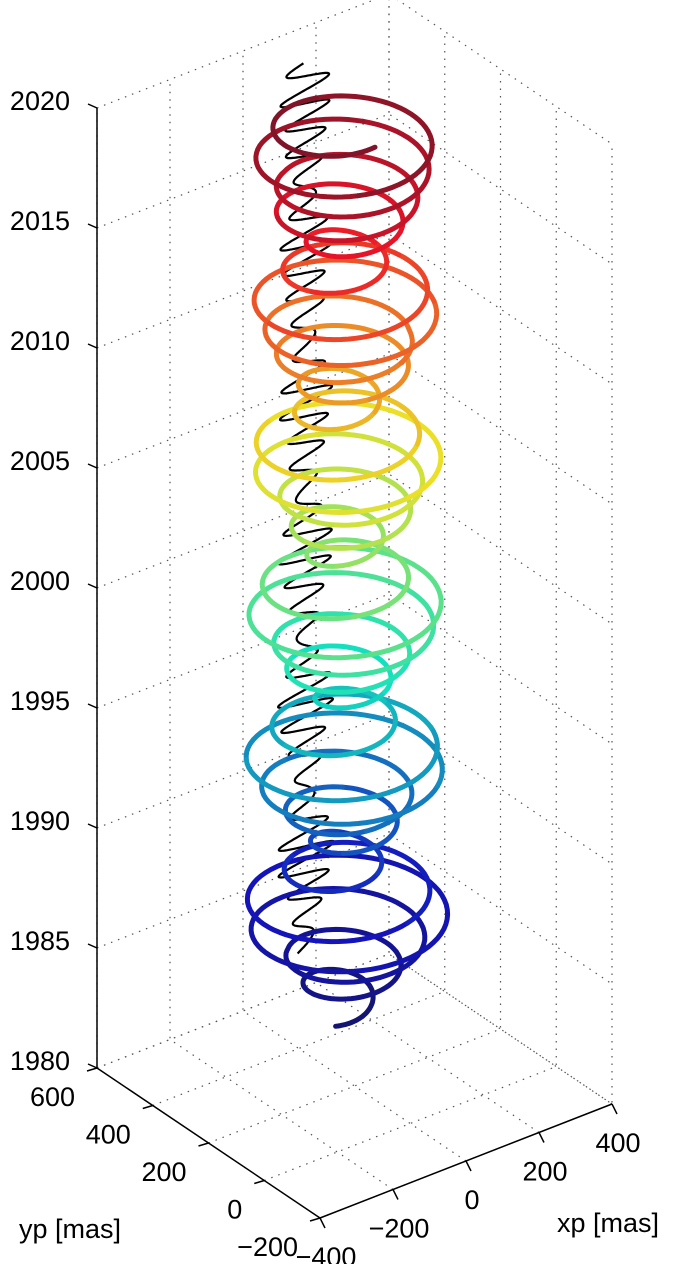  Describe the element at coordinates (40, 101) in the screenshot. I see `z-tick-label: 2020` at that location.